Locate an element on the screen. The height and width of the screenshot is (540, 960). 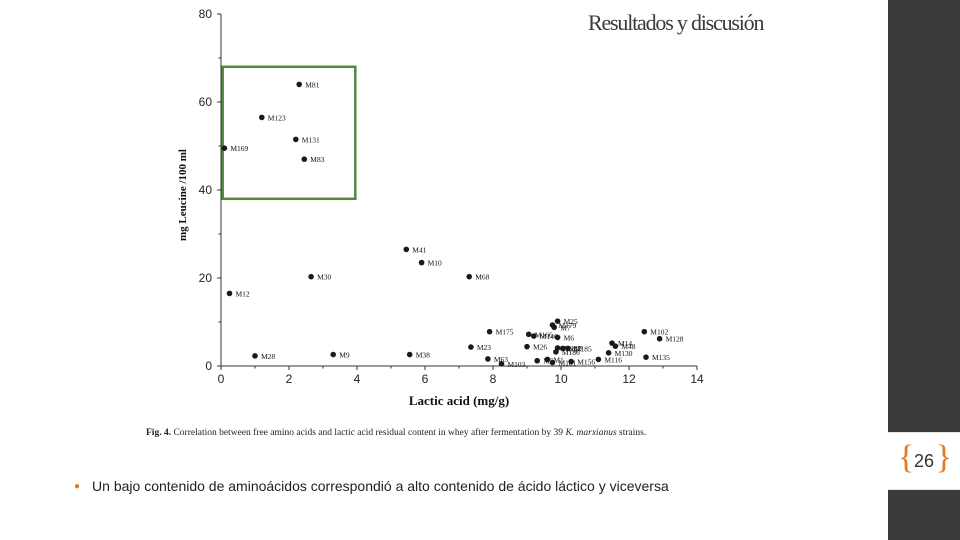
data-point-m48 is located at coordinates (615, 346).